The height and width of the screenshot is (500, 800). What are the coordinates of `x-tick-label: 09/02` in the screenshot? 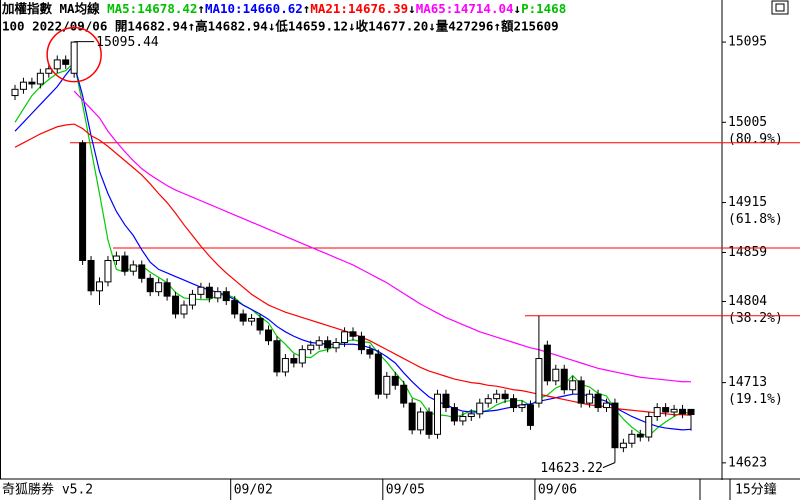 It's located at (253, 490).